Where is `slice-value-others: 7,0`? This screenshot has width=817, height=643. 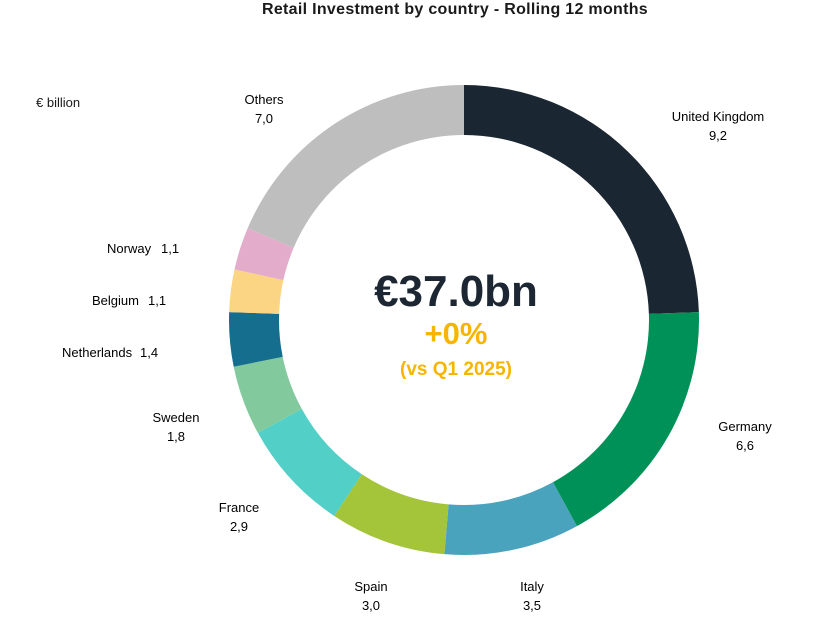 slice-value-others: 7,0 is located at coordinates (264, 118).